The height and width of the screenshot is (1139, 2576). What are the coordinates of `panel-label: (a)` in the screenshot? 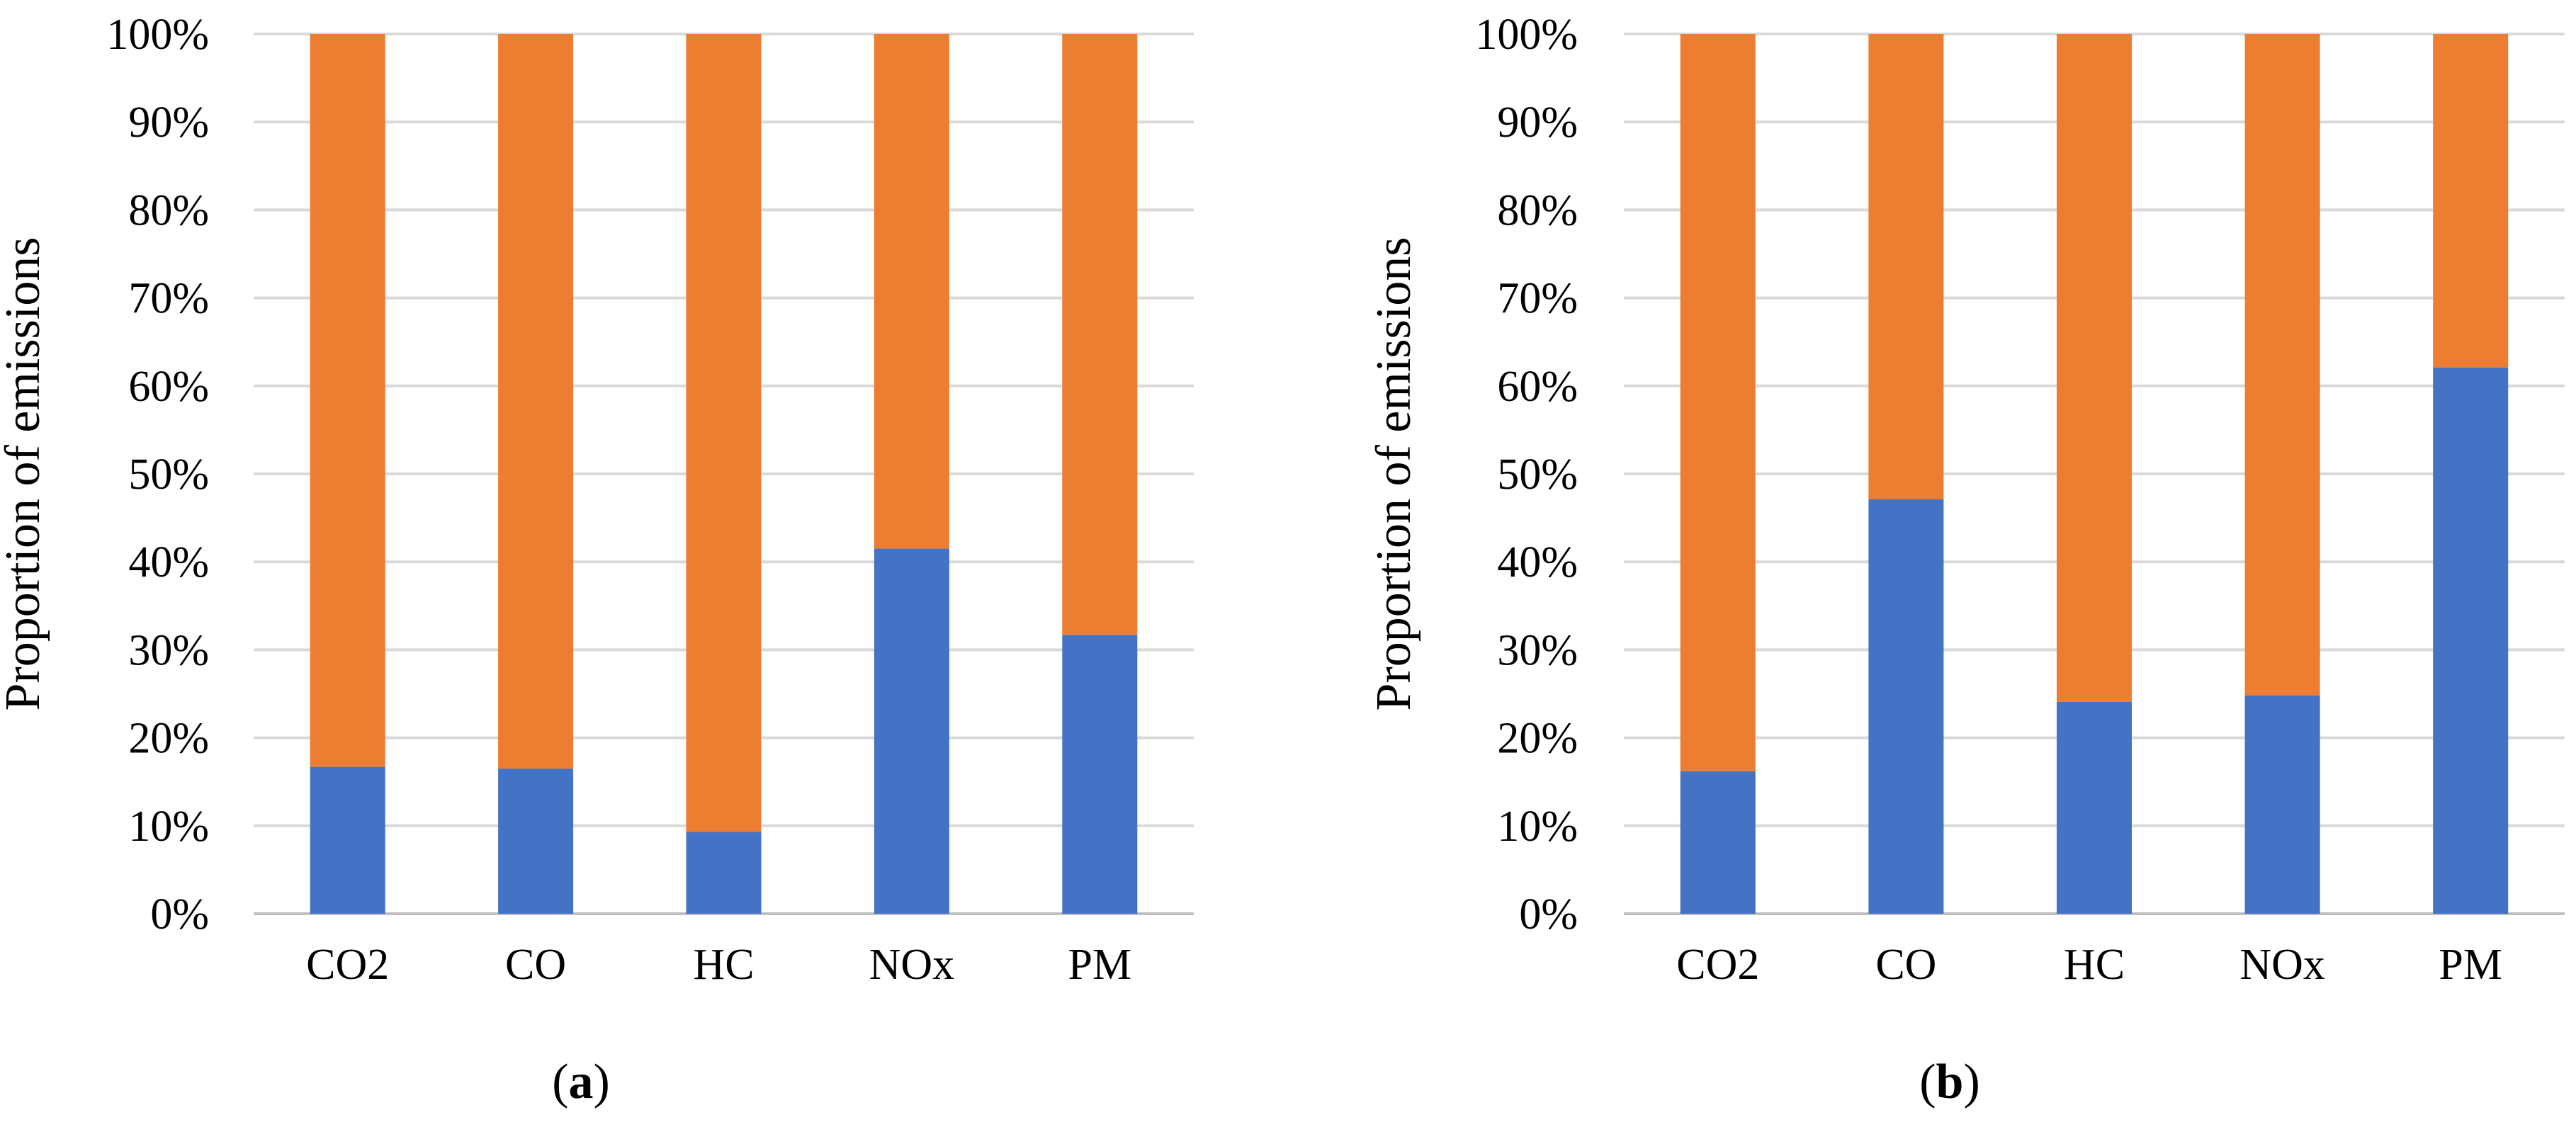 It's located at (581, 1082).